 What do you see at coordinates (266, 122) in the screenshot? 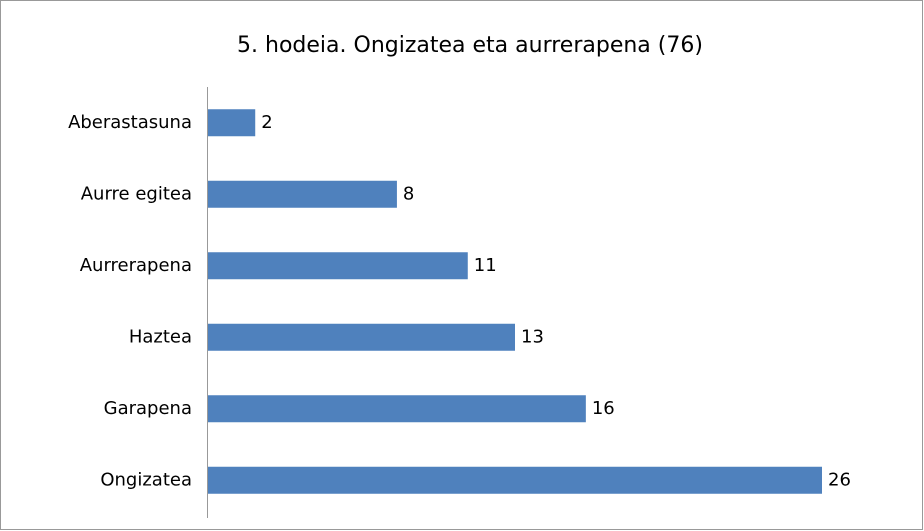
I see `data-label: 2` at bounding box center [266, 122].